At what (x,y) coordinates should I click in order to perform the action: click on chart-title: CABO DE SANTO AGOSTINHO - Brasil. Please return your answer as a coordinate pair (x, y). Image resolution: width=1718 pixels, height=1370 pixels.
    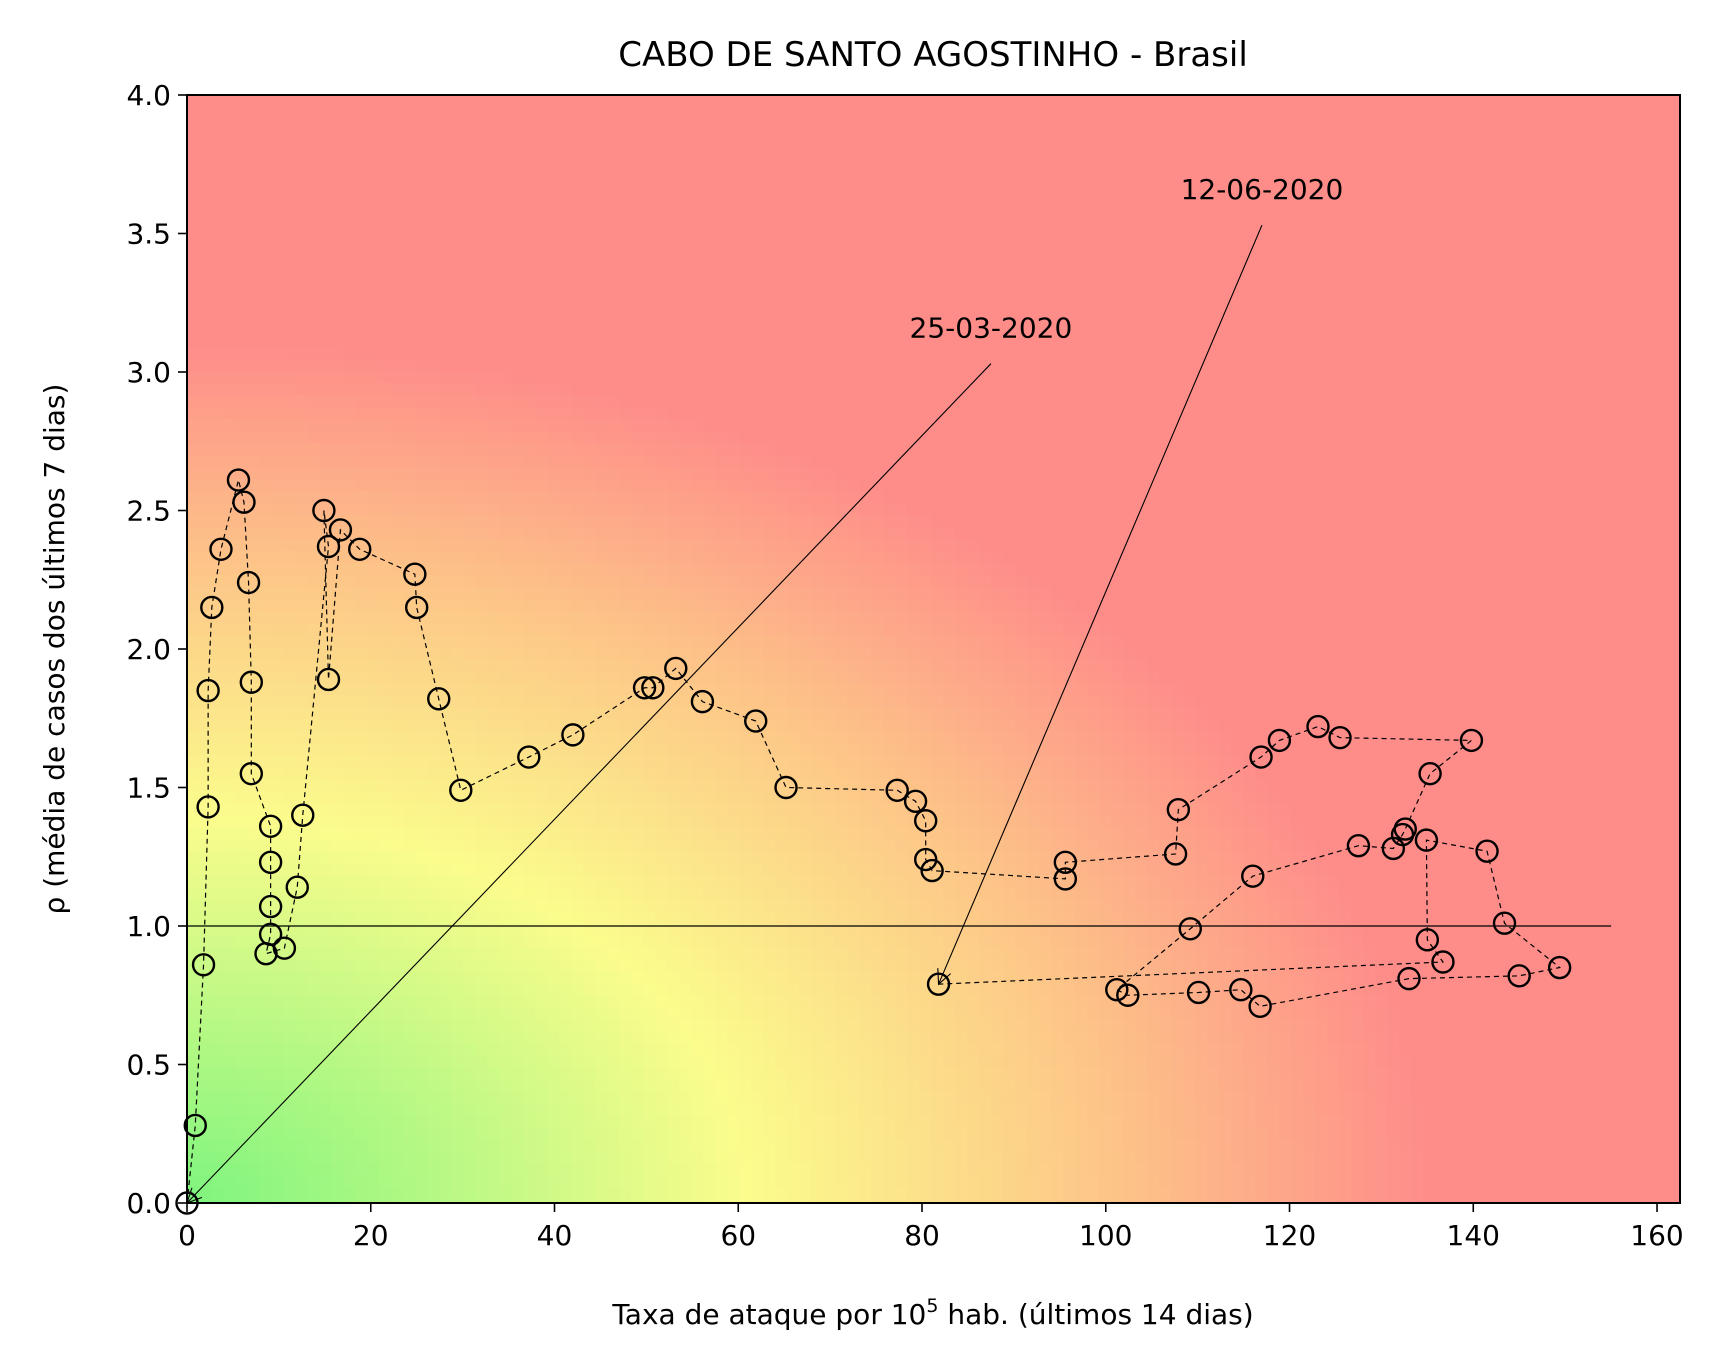
    Looking at the image, I should click on (933, 55).